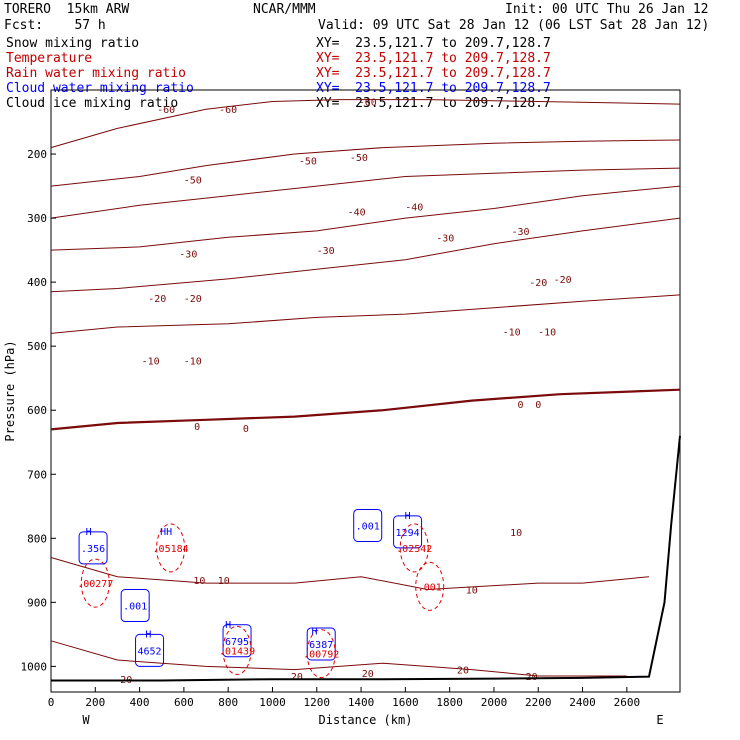 The height and width of the screenshot is (740, 740). I want to click on legend-field-label: Cloud ice mixing ratio, so click(92, 103).